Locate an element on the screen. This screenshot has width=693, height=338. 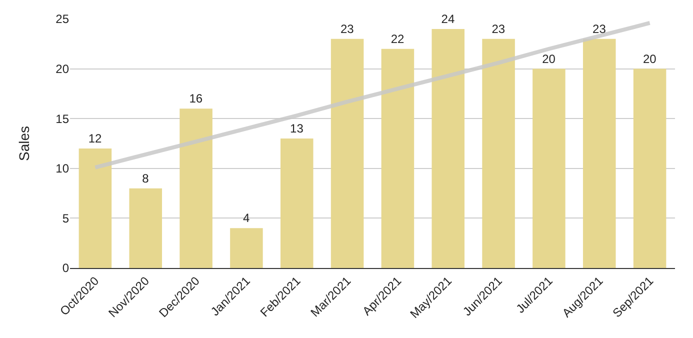
y-tick-label: 5 is located at coordinates (66, 218).